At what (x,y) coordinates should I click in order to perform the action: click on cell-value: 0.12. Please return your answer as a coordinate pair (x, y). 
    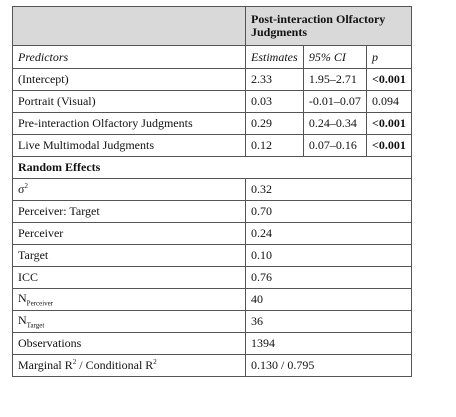
    Looking at the image, I should click on (274, 145).